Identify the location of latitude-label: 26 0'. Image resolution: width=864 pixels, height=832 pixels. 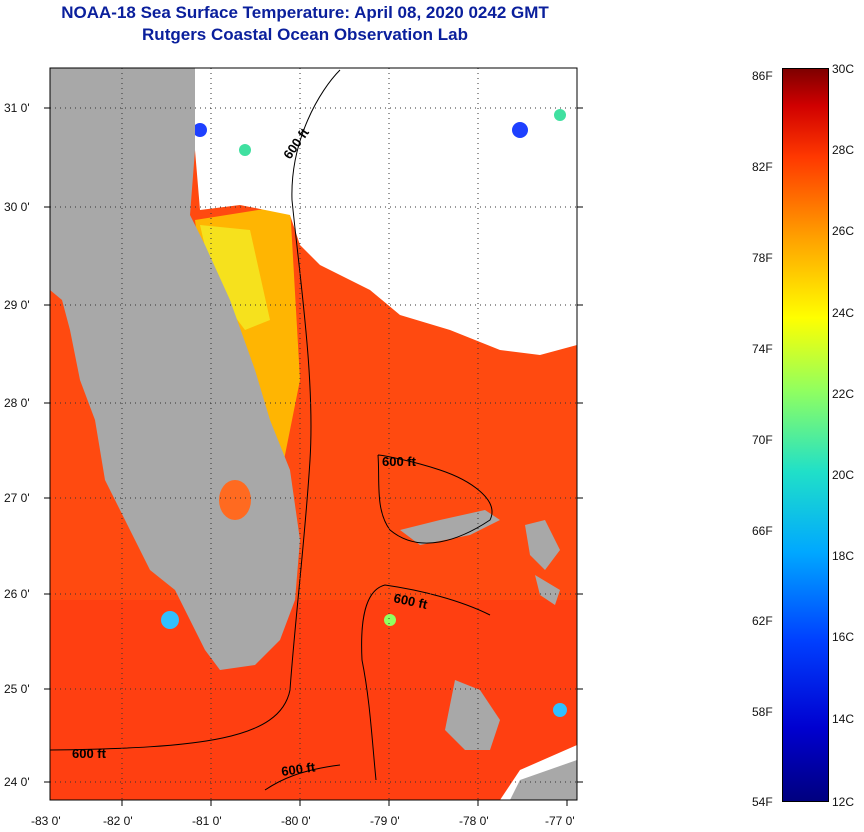
(17, 594).